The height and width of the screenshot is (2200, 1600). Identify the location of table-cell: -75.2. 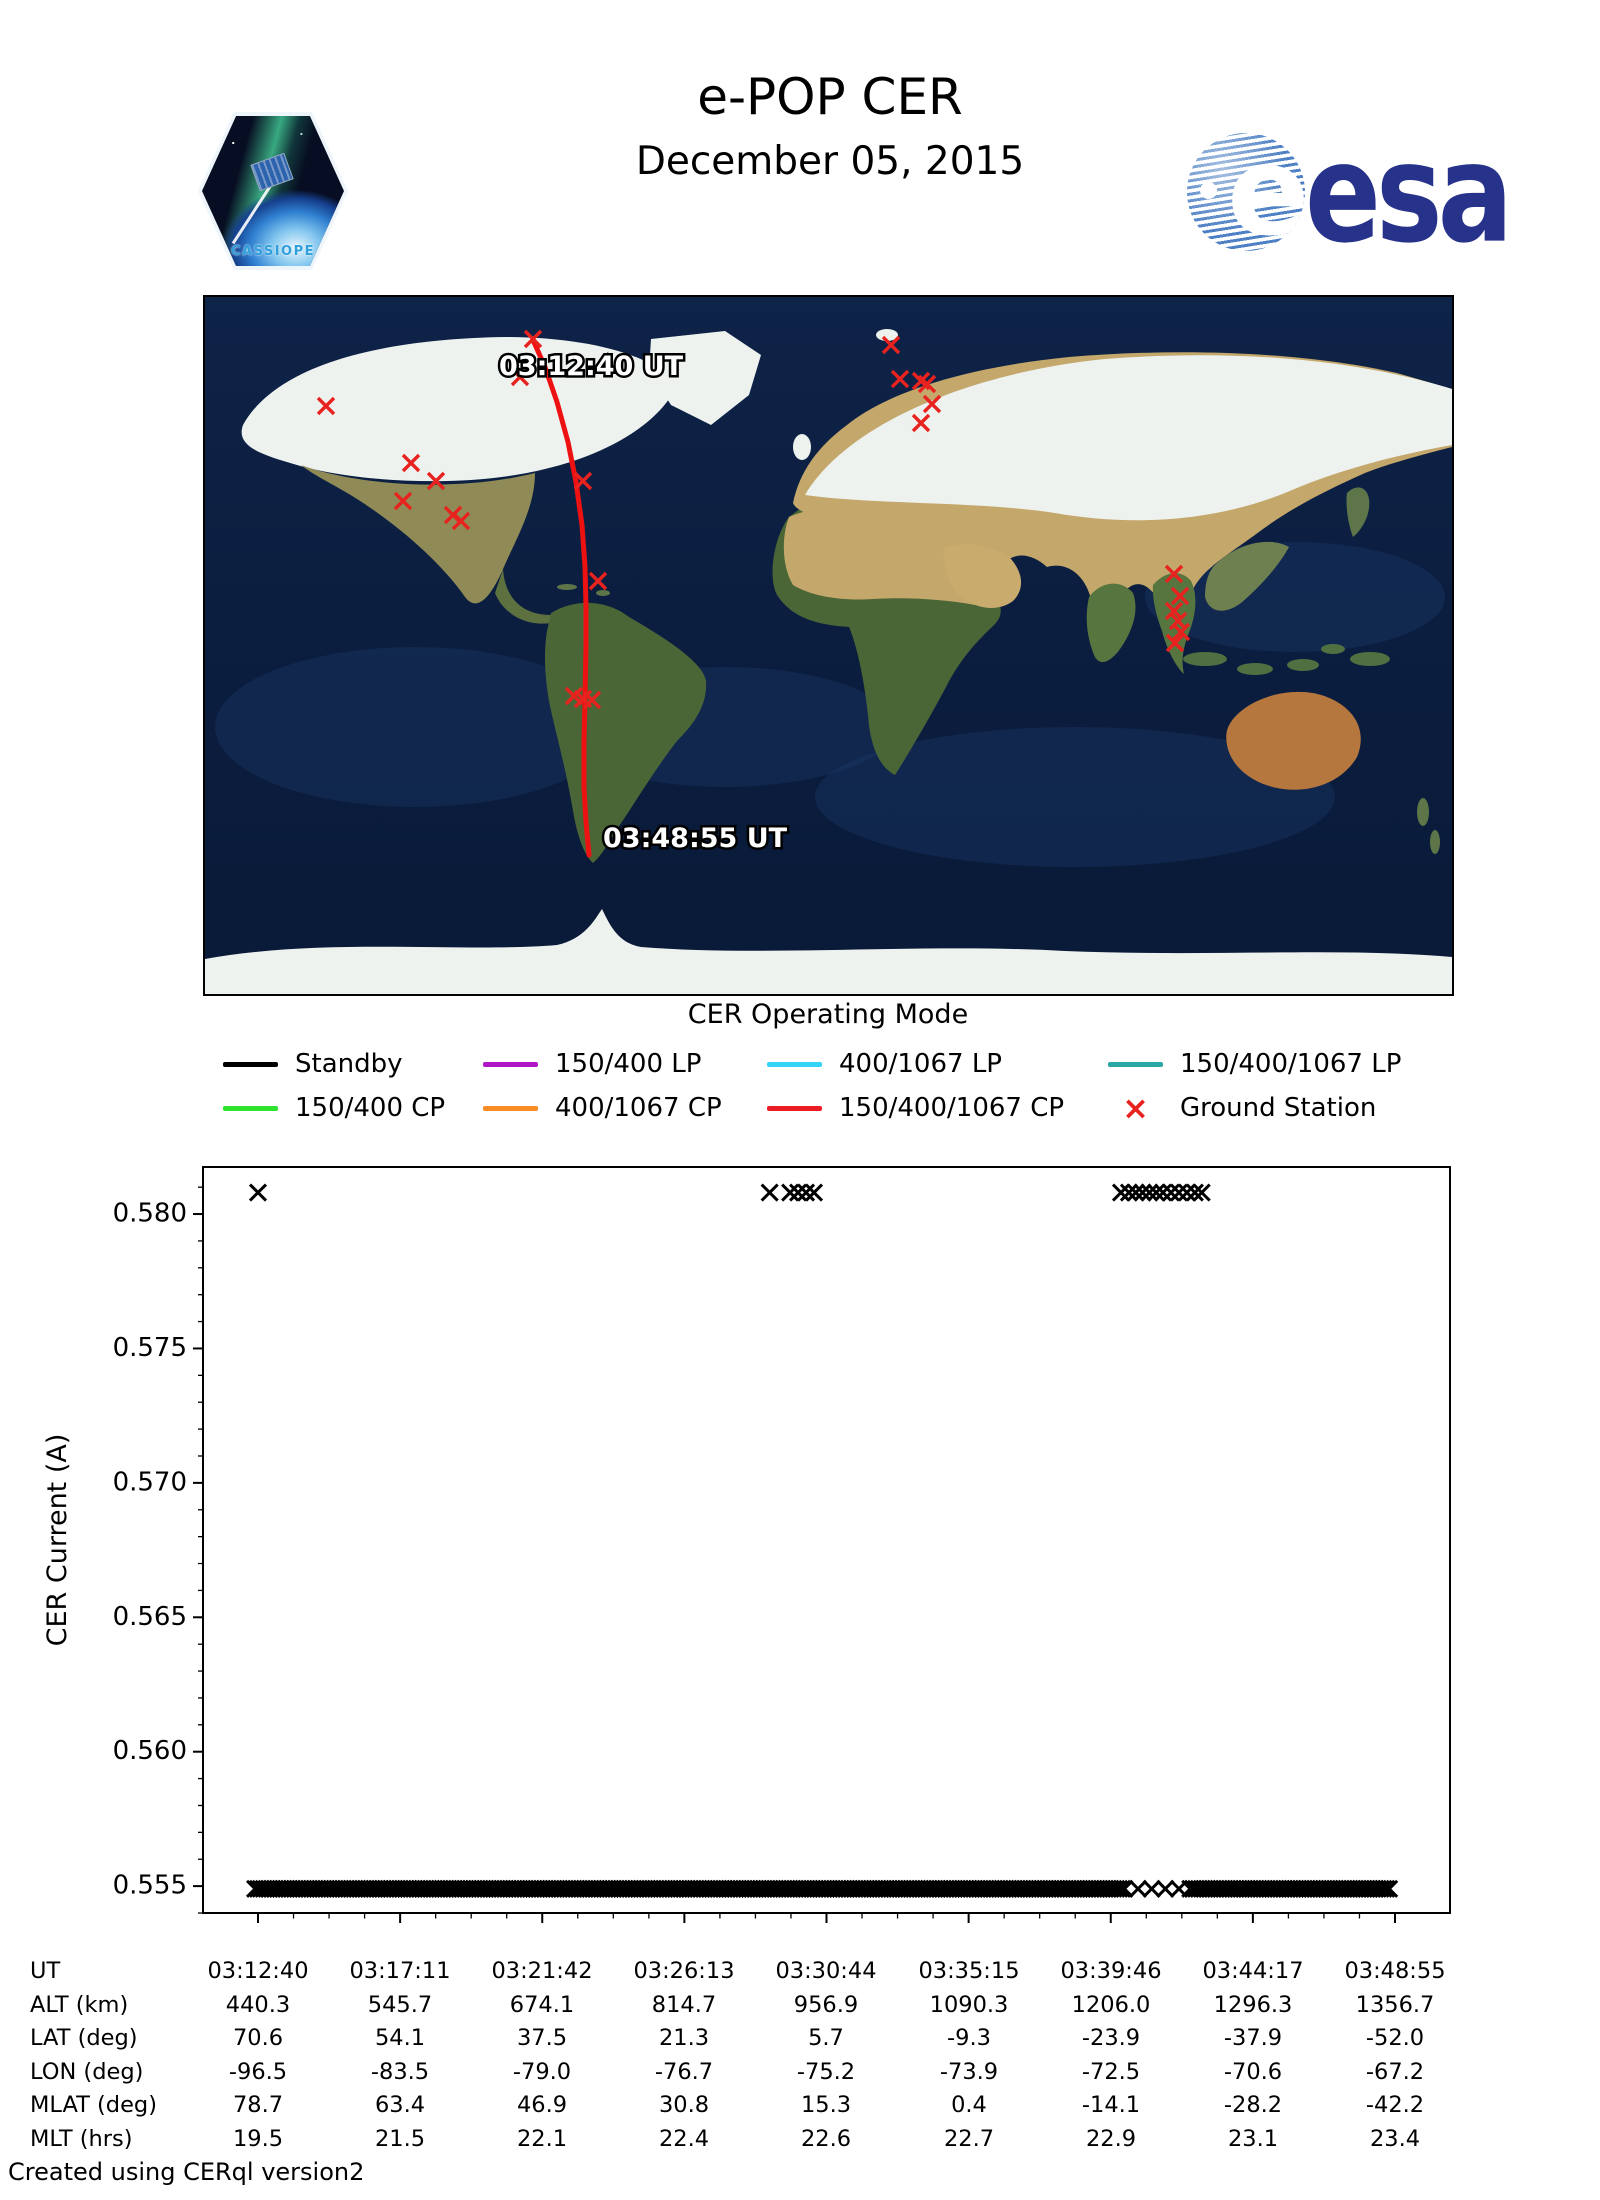
(826, 2072).